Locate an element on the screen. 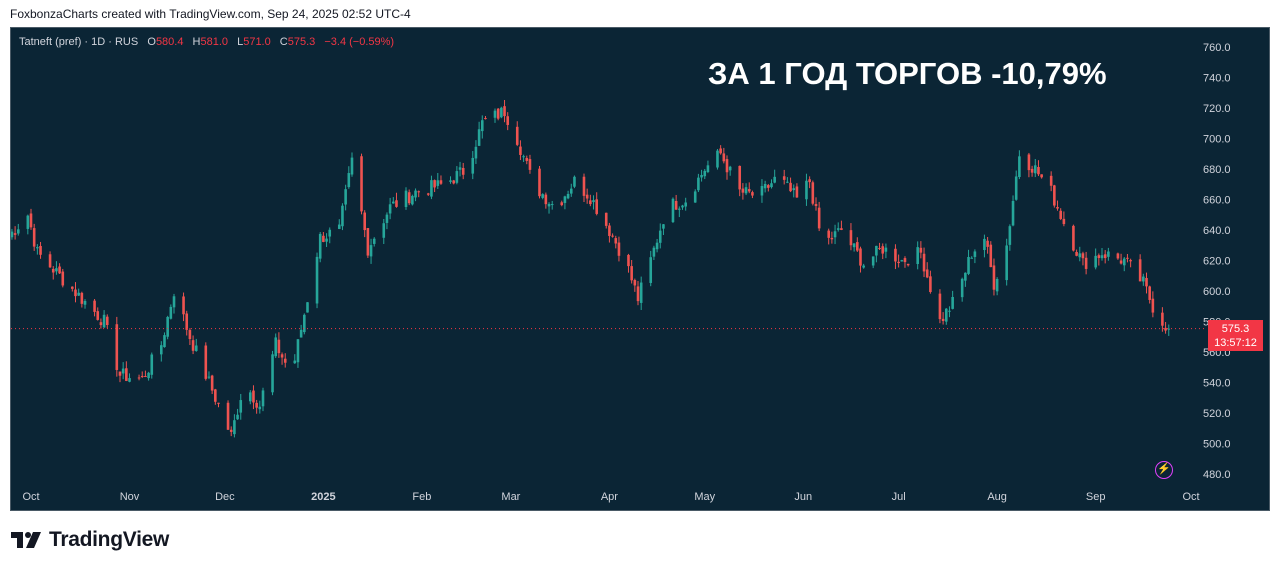 The image size is (1281, 571). open-value: 580.4 is located at coordinates (169, 42).